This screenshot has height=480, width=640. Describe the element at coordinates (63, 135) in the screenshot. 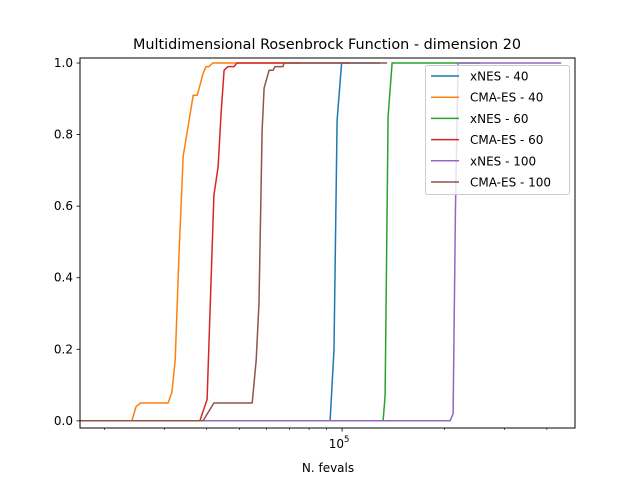

I see `y-tick-label: 0.8` at that location.